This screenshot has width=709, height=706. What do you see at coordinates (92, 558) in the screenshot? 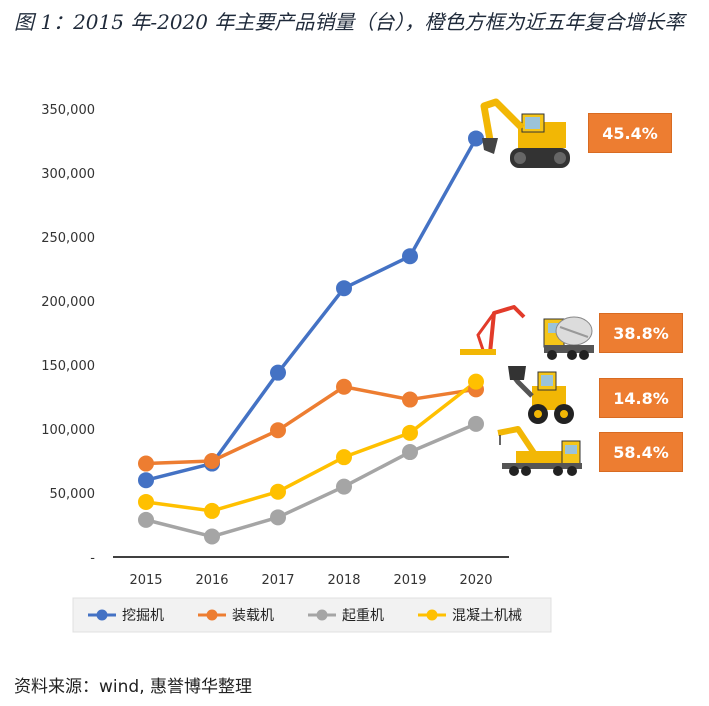
I see `y-tick-label: -` at bounding box center [92, 558].